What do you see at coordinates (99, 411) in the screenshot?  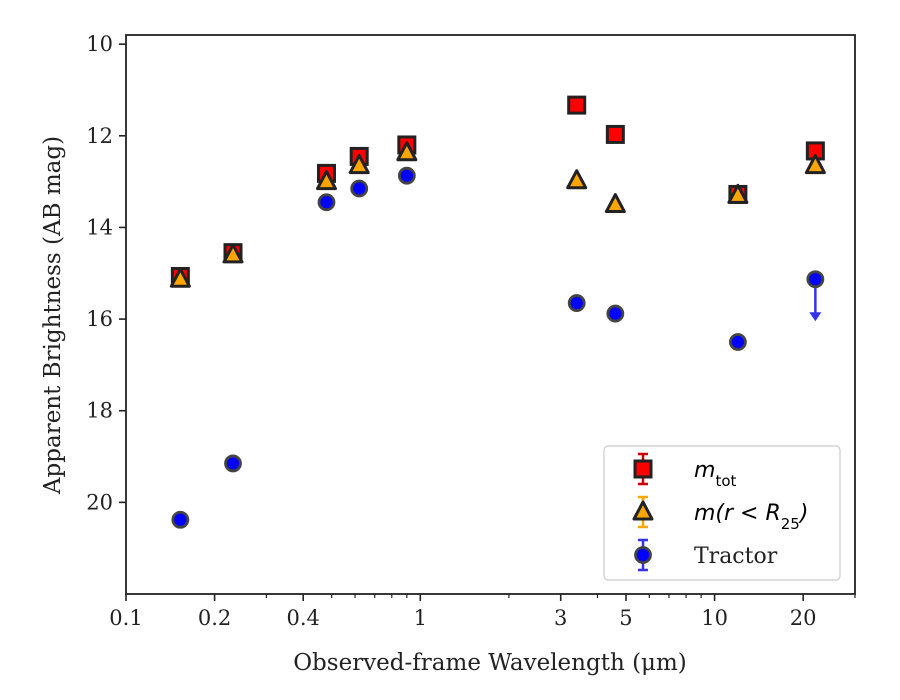 I see `y-tick-label: 18` at bounding box center [99, 411].